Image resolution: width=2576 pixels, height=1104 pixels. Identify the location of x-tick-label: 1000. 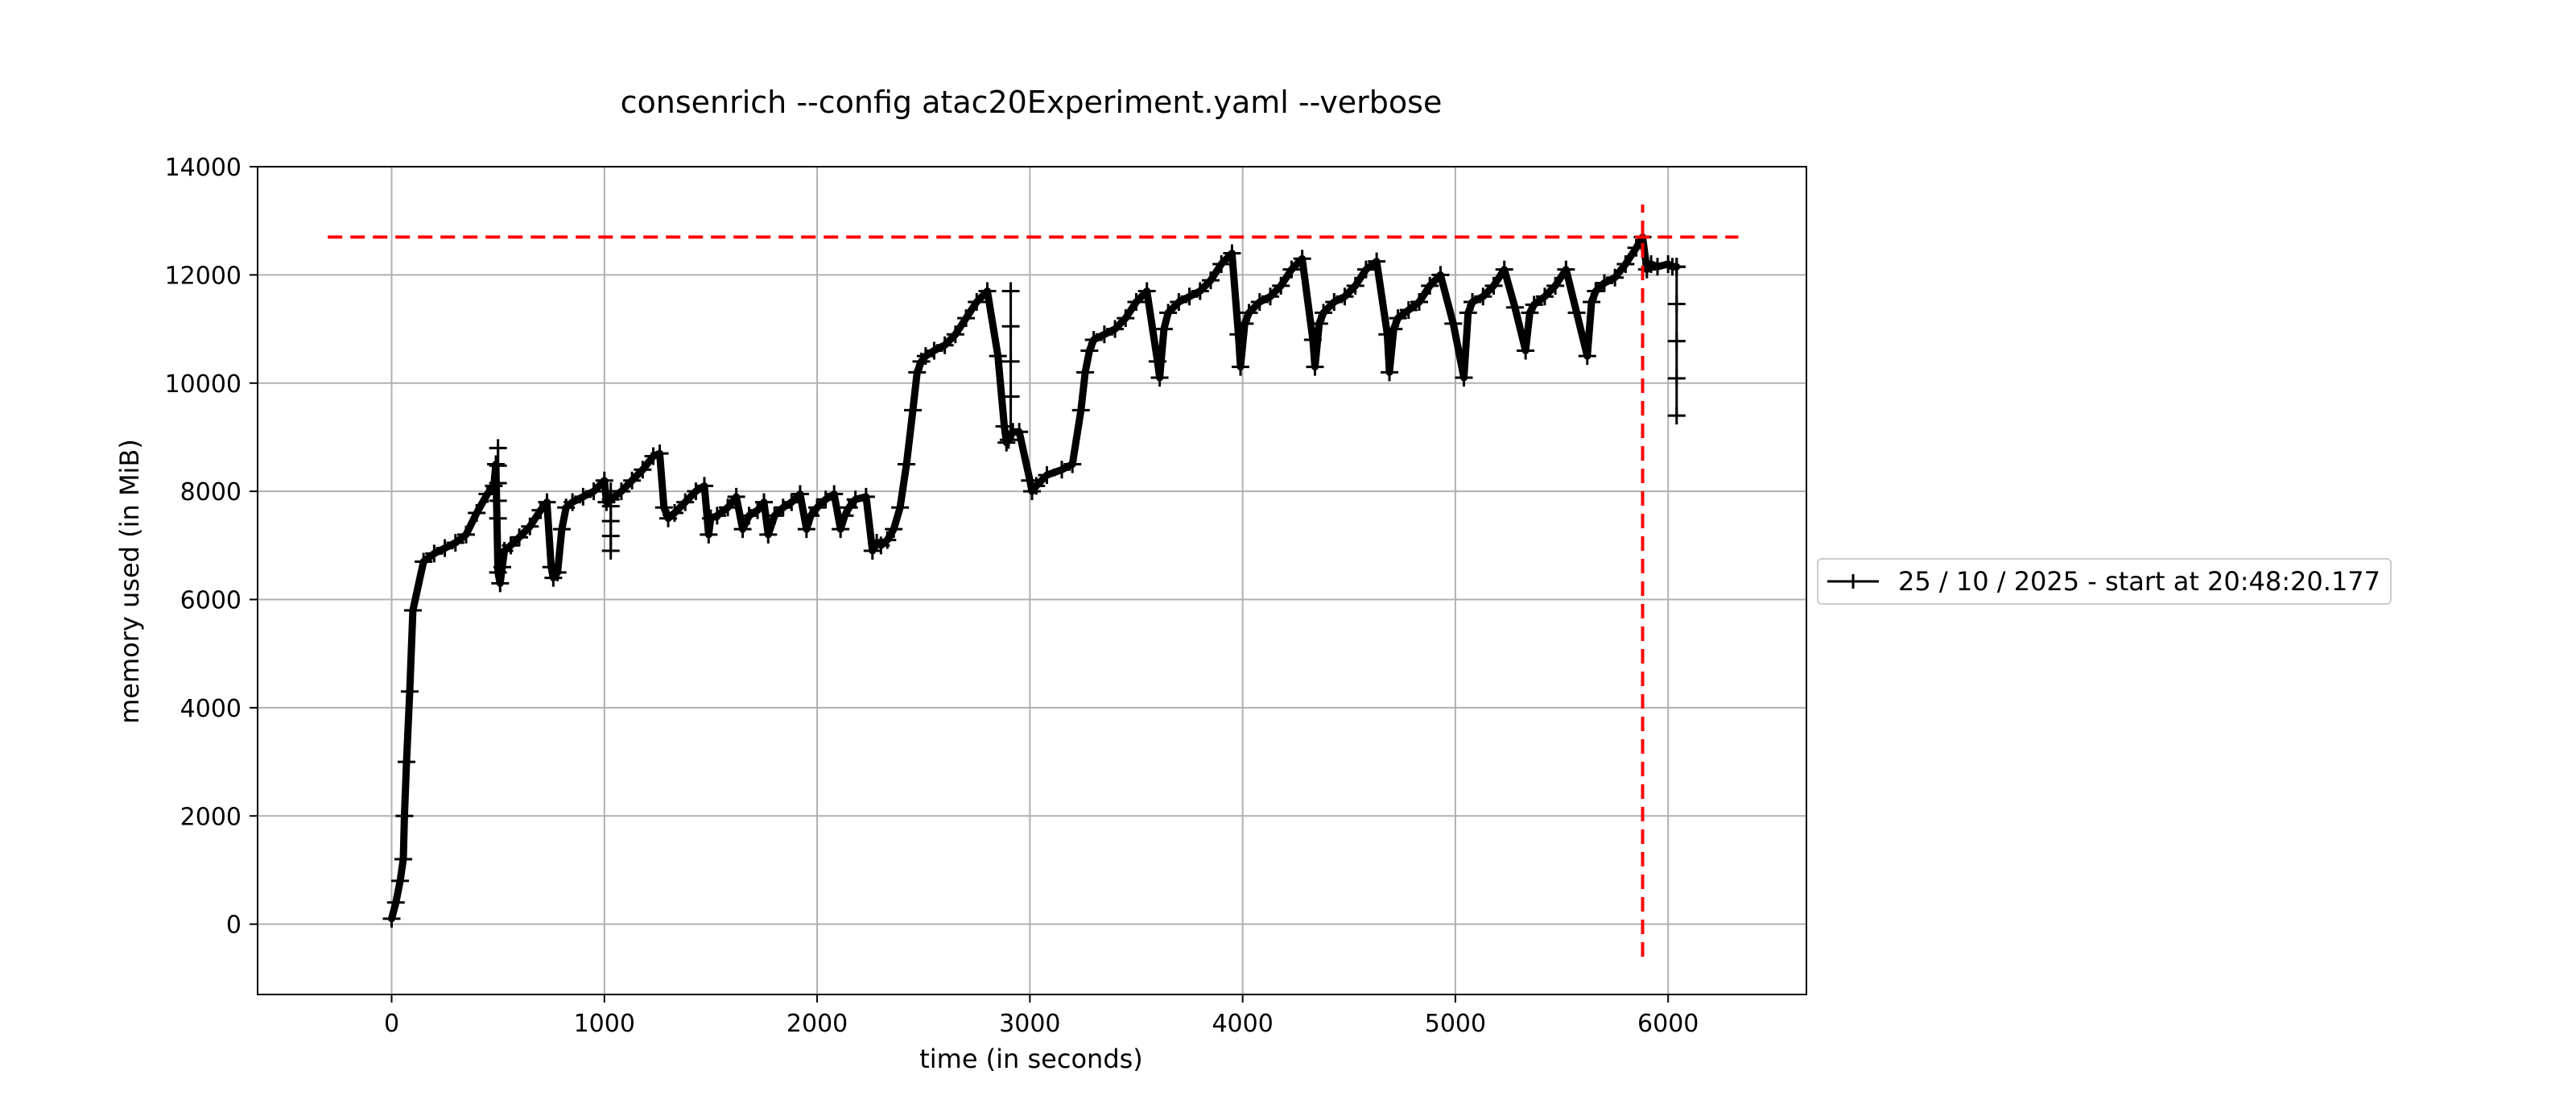
(604, 1024).